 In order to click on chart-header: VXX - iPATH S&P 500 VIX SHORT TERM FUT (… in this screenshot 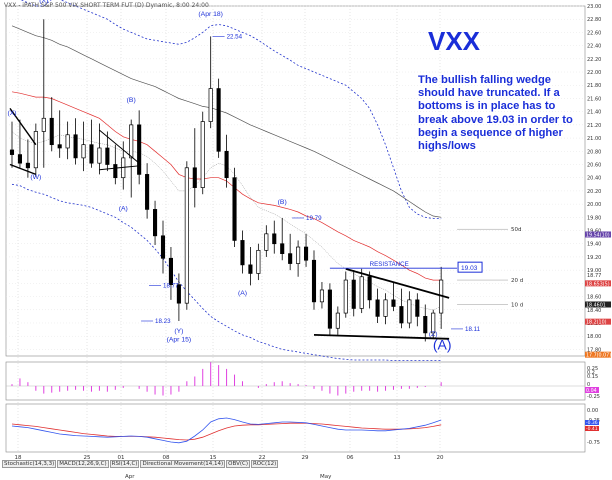, I will do `click(106, 5)`.